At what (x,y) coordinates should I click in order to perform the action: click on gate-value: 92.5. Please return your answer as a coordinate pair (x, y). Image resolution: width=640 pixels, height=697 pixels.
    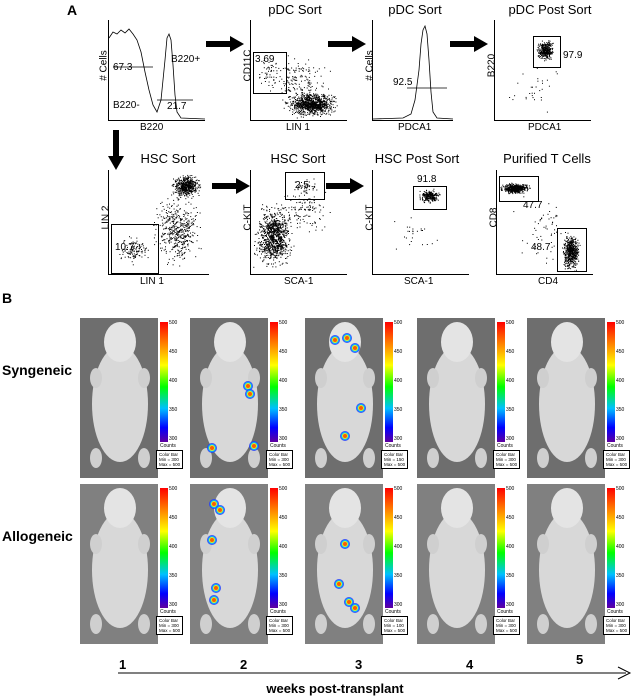
    Looking at the image, I should click on (403, 82).